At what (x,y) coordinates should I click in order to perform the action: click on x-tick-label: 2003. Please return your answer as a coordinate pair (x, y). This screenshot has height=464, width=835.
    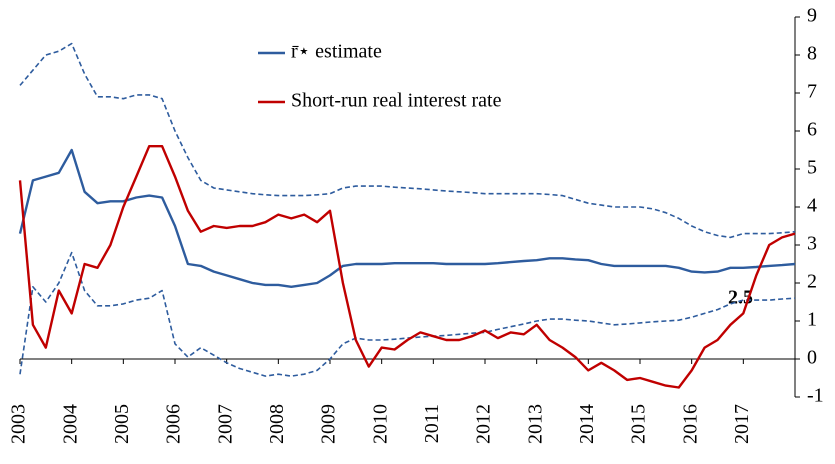
    Looking at the image, I should click on (19, 424).